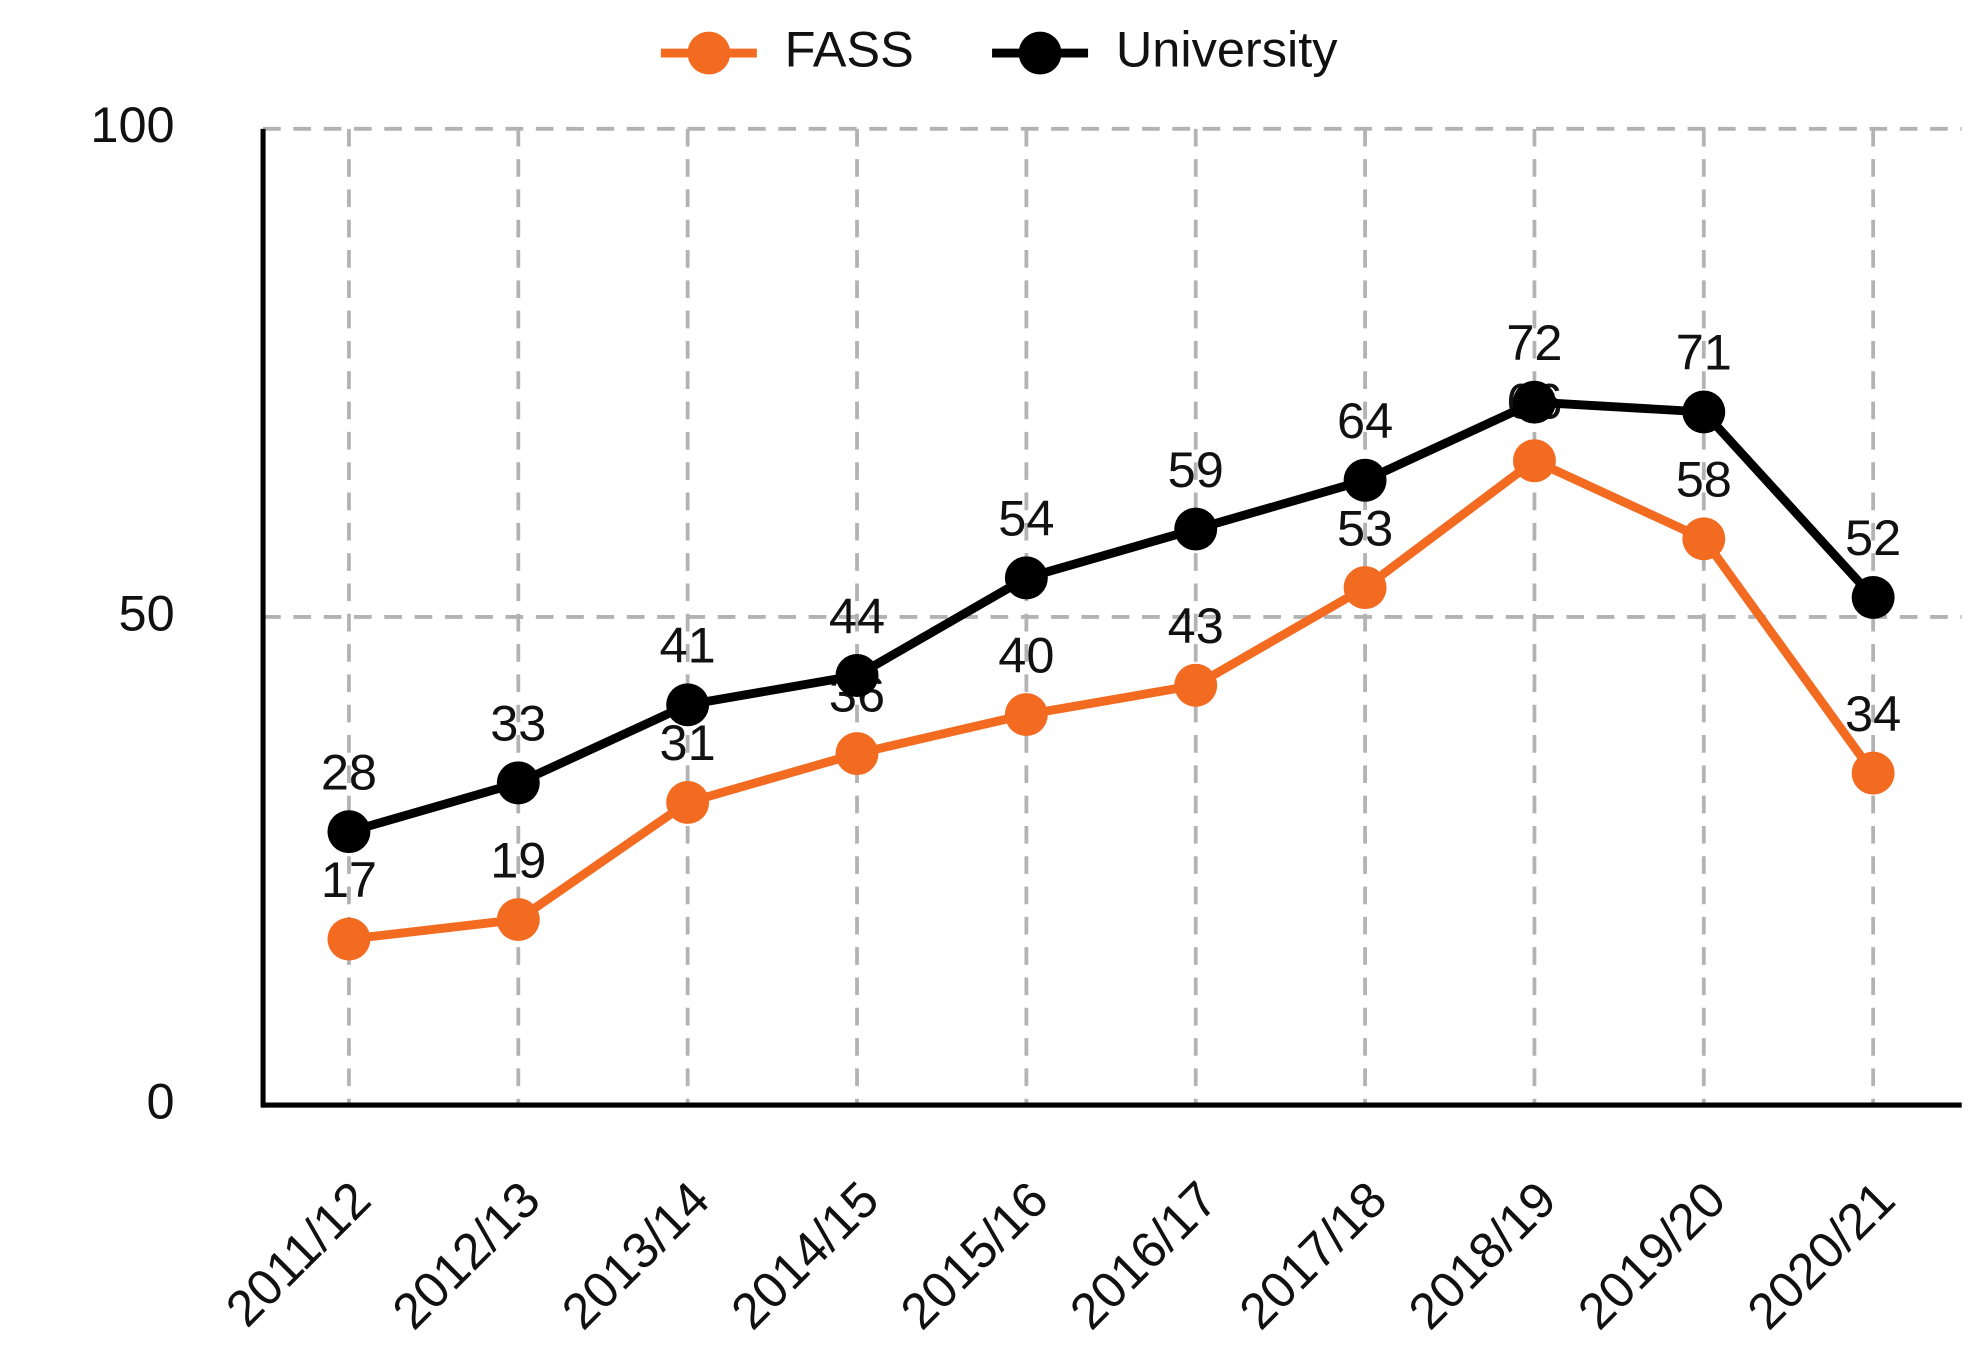 The image size is (1981, 1345). What do you see at coordinates (349, 879) in the screenshot?
I see `data-label: 17` at bounding box center [349, 879].